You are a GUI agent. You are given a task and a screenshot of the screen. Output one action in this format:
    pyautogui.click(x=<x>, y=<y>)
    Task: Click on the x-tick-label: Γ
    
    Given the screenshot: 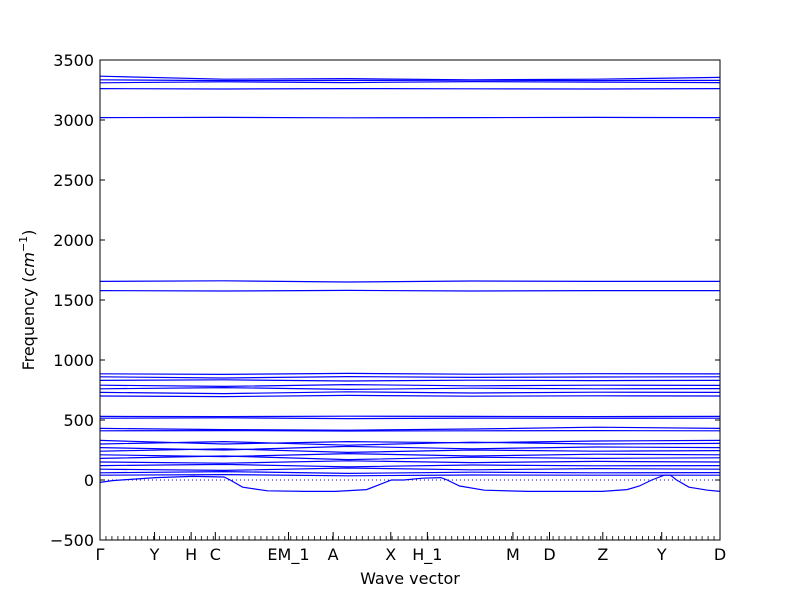 What is the action you would take?
    pyautogui.click(x=100, y=554)
    